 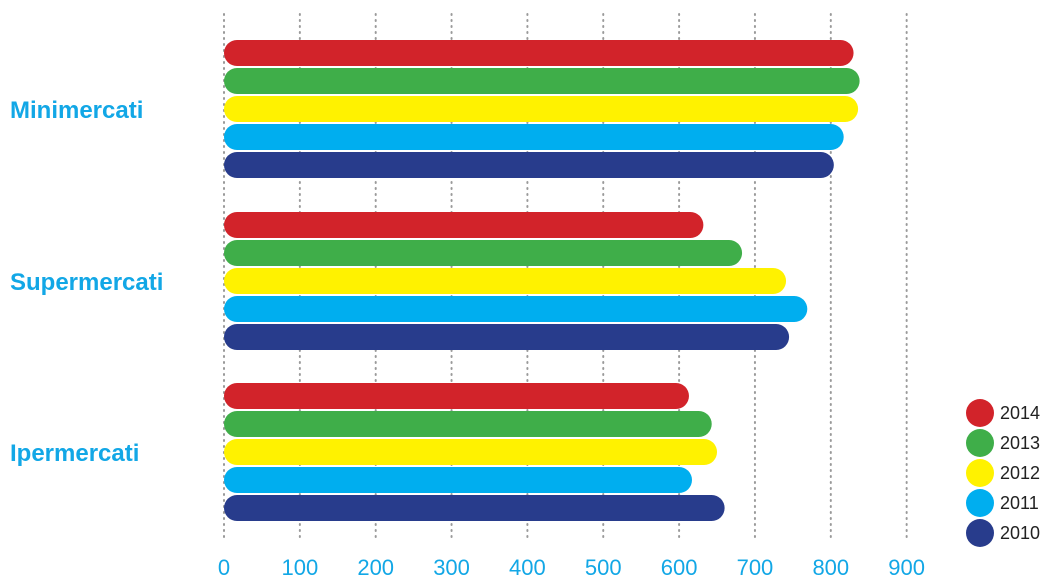 I want to click on legend-label-2012: 2012, so click(x=1020, y=473).